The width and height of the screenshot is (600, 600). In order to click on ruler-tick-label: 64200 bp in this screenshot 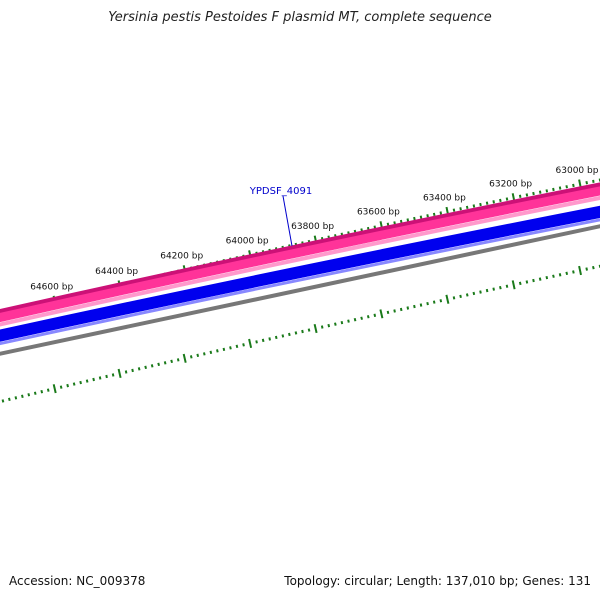, I will do `click(181, 257)`.